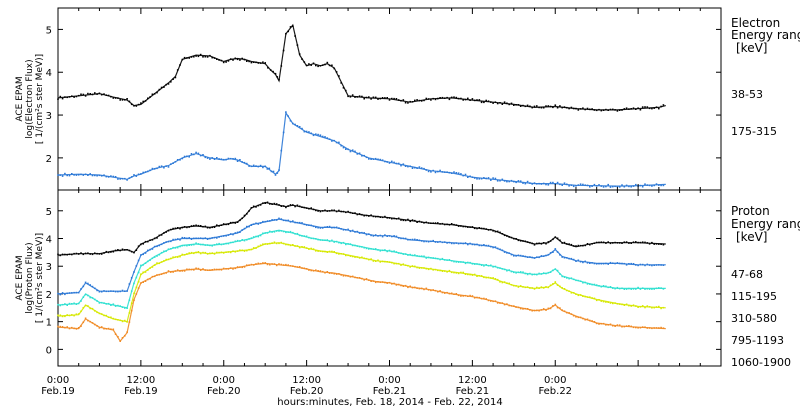  What do you see at coordinates (224, 380) in the screenshot?
I see `x-tick-time-2: 0:00` at bounding box center [224, 380].